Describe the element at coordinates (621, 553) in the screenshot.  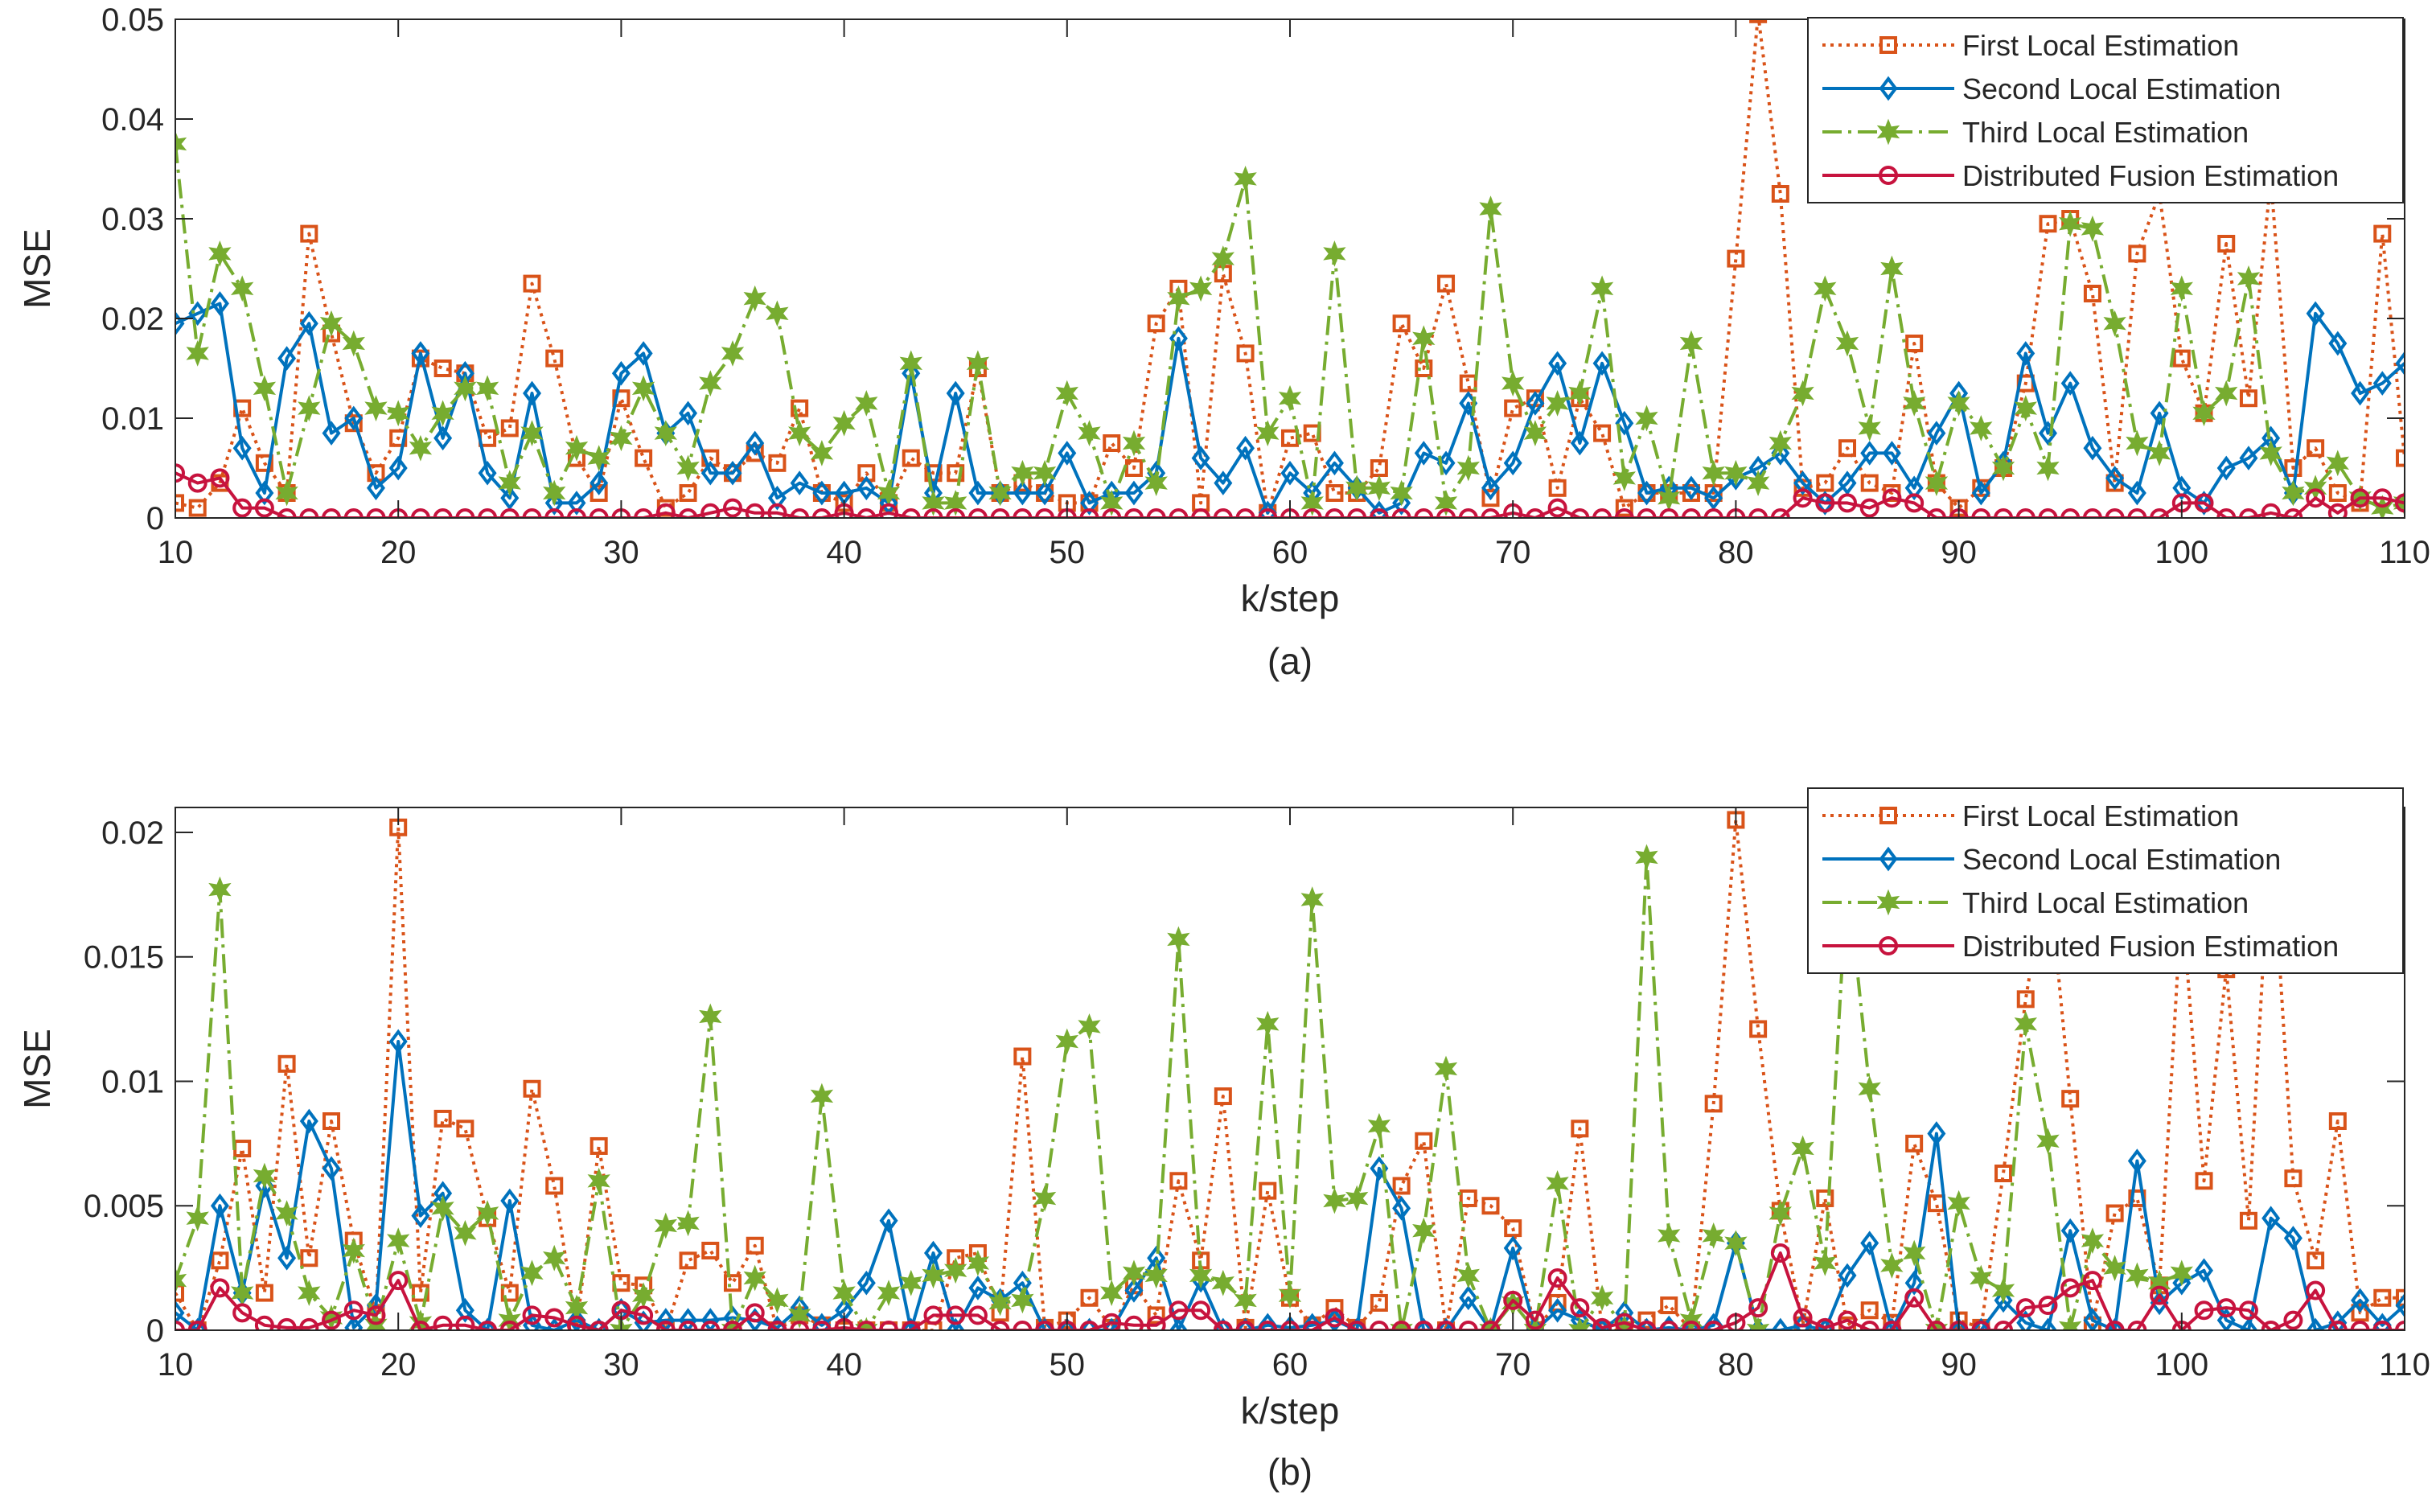
I see `x-tick-label: 30` at that location.